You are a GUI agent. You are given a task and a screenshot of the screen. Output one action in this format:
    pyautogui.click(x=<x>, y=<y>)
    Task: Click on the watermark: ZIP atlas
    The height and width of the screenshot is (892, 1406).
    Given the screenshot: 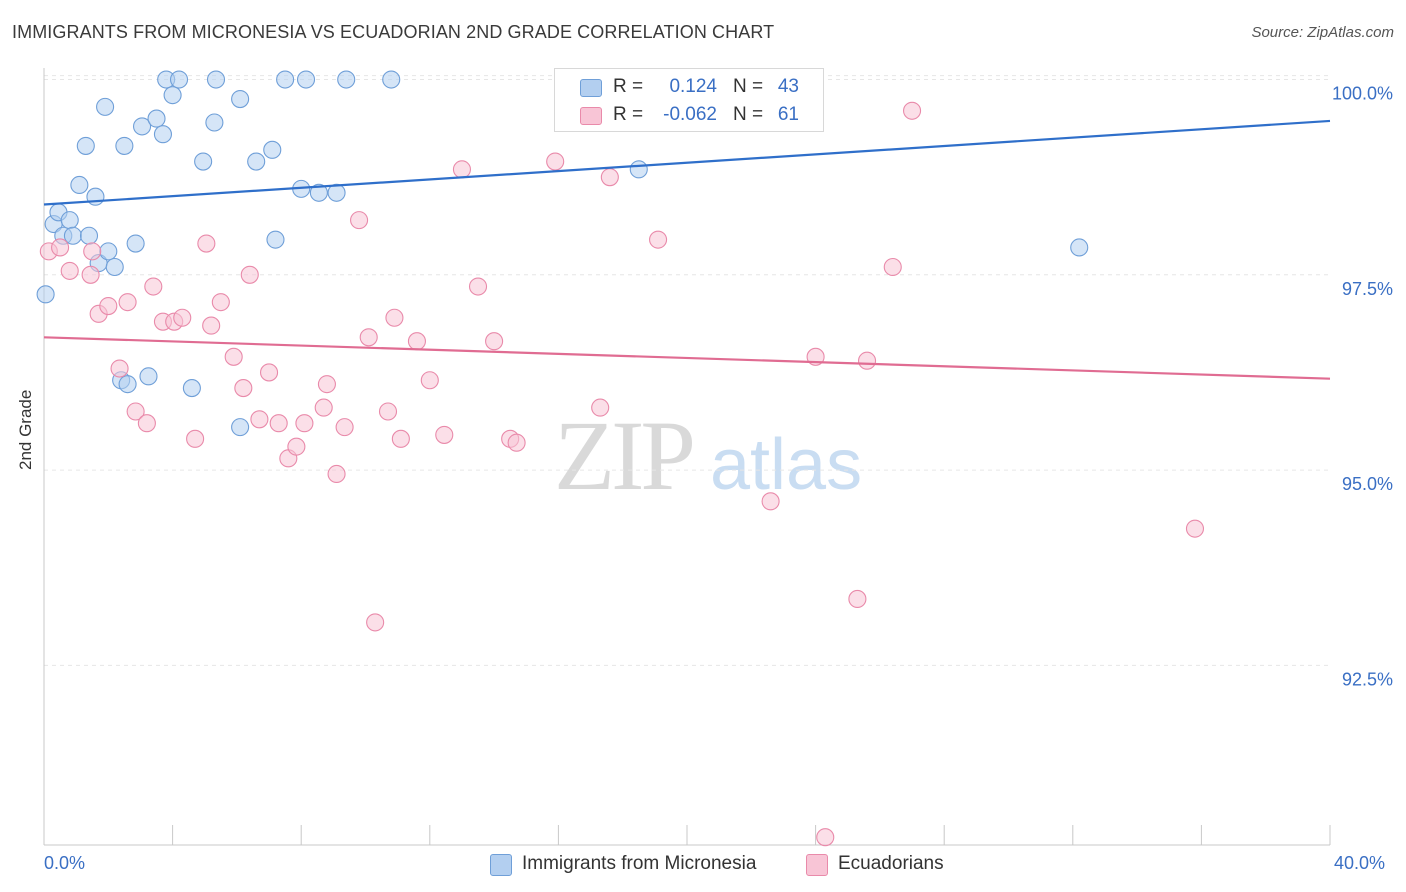 What is the action you would take?
    pyautogui.click(x=708, y=455)
    